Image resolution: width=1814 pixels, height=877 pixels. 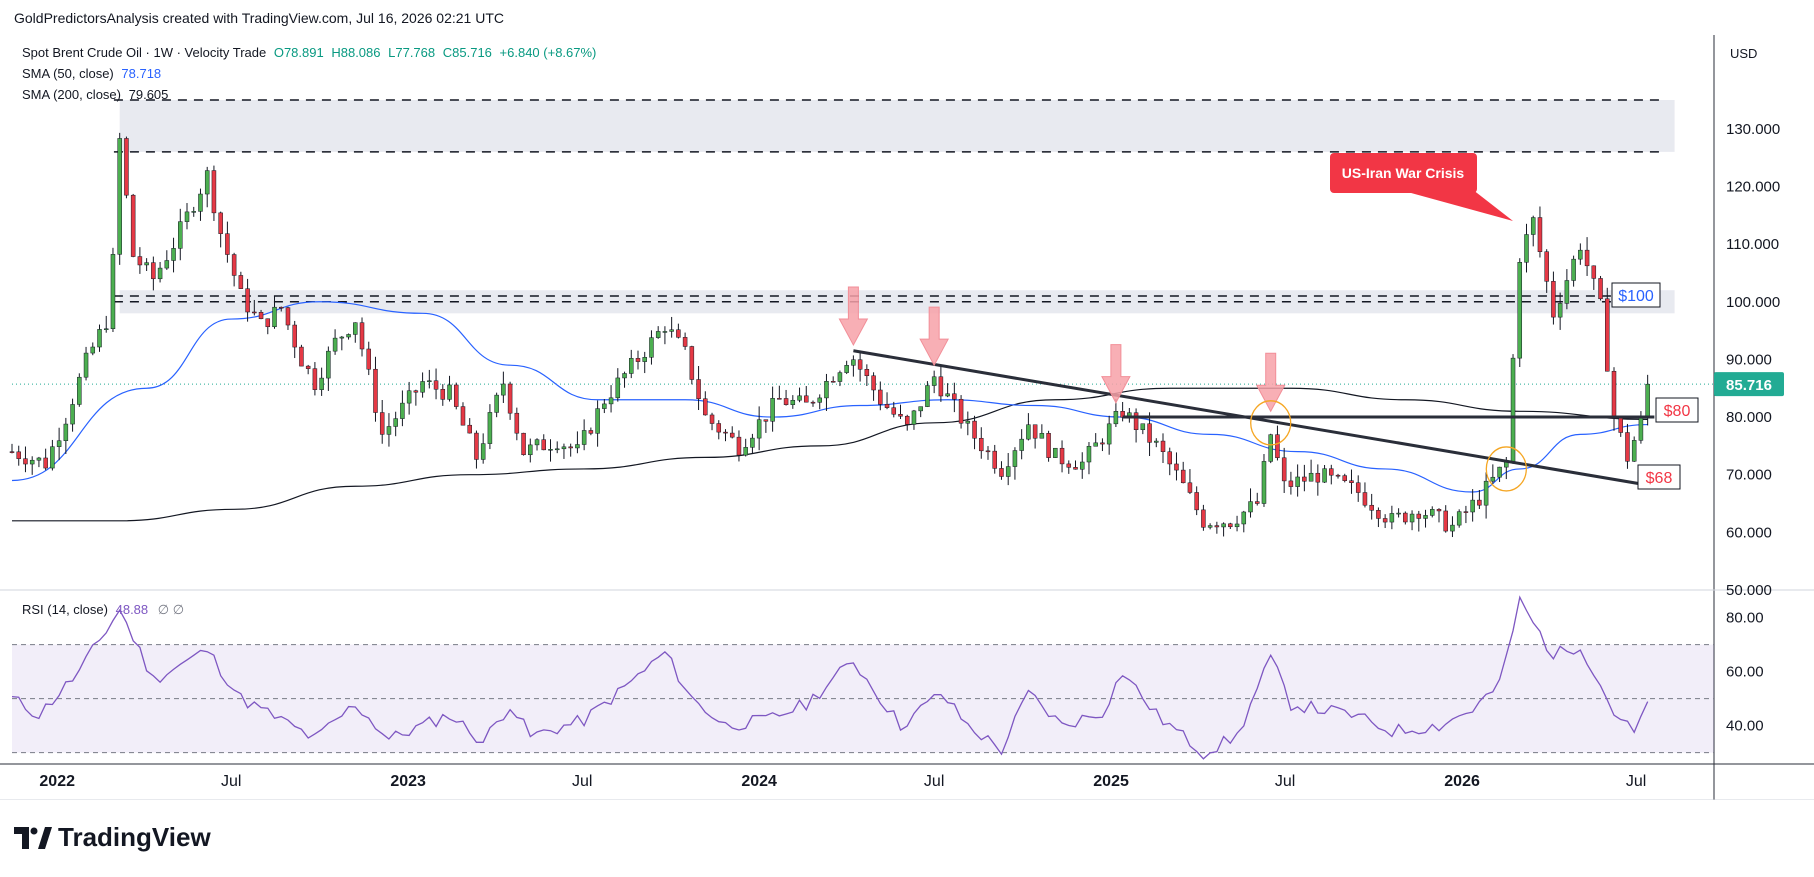 I want to click on x-tick-label: 2024, so click(x=759, y=781).